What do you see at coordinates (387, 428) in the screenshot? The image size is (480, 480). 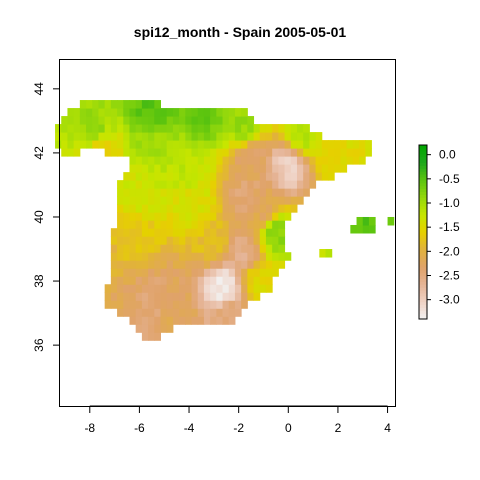 I see `x-tick-label: 4` at bounding box center [387, 428].